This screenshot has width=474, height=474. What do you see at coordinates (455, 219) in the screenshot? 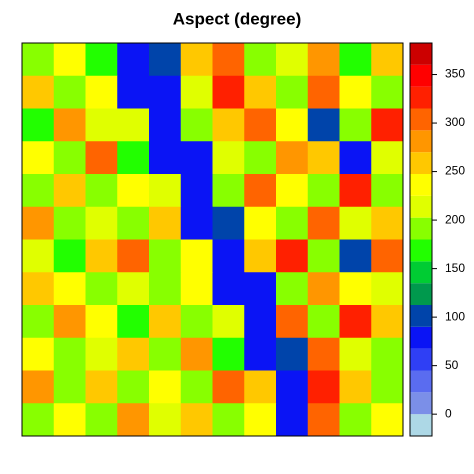
I see `legend-tick-label: 200` at bounding box center [455, 219].